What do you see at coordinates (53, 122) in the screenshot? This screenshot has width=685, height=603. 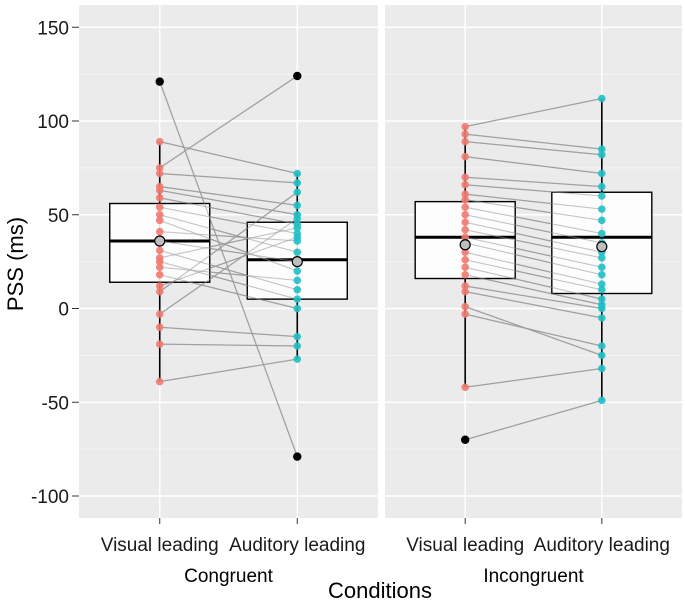 I see `y-tick-label: 100` at bounding box center [53, 122].